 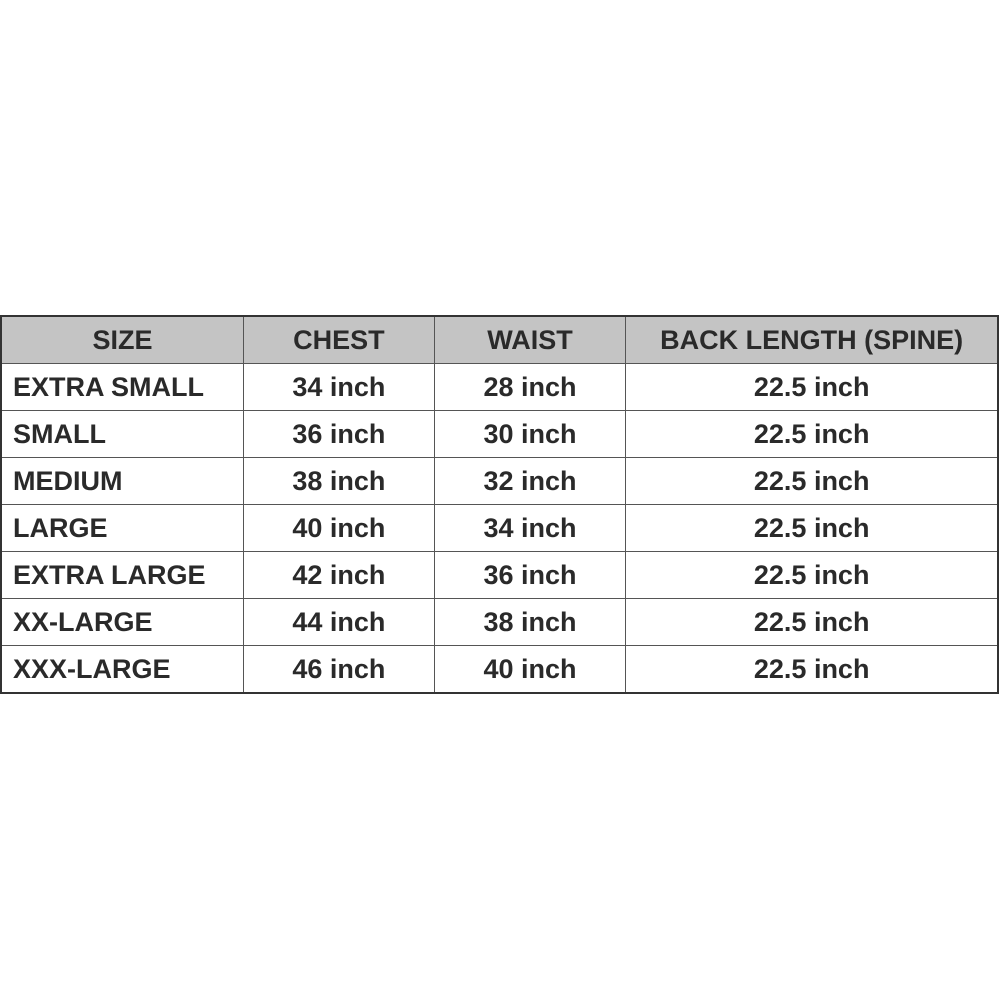 I want to click on cell-chest: 46 inch, so click(x=339, y=669).